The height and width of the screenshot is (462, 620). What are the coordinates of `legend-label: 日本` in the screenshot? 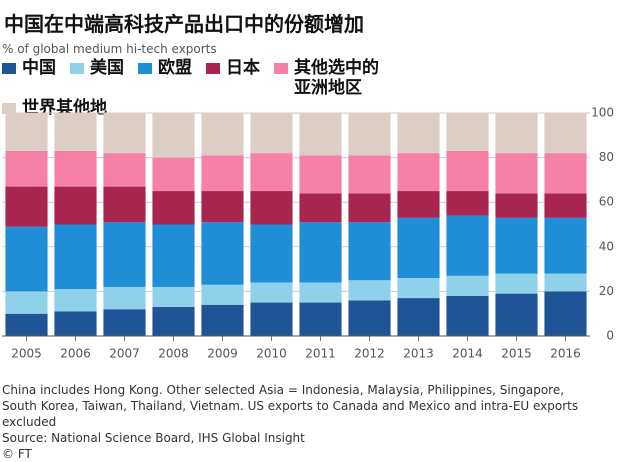 It's located at (243, 68).